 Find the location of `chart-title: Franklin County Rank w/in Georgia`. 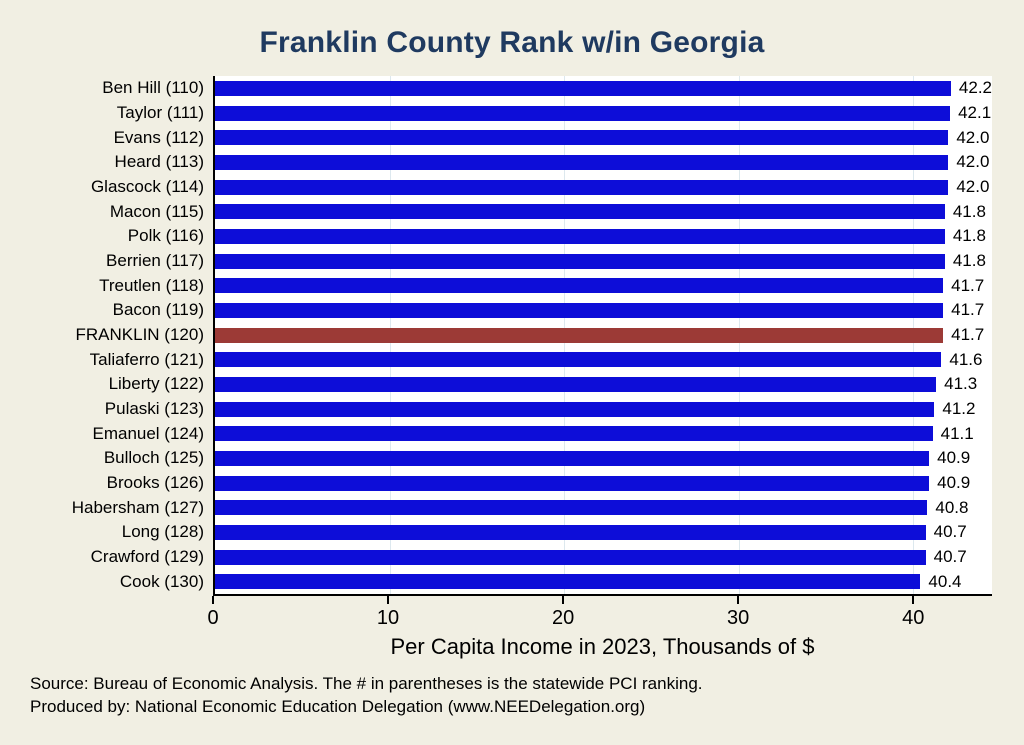

chart-title: Franklin County Rank w/in Georgia is located at coordinates (512, 42).